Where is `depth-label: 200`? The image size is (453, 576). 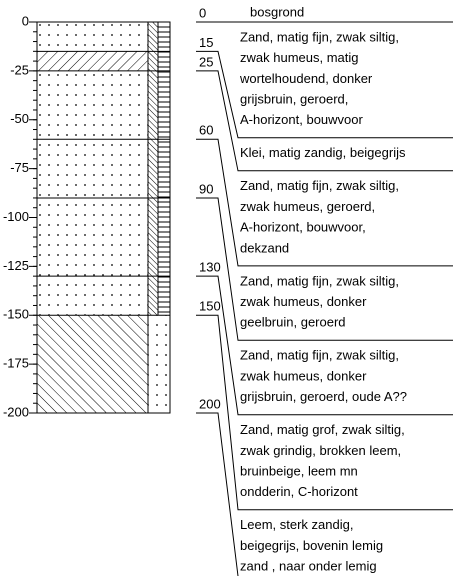
depth-label: 200 is located at coordinates (210, 403).